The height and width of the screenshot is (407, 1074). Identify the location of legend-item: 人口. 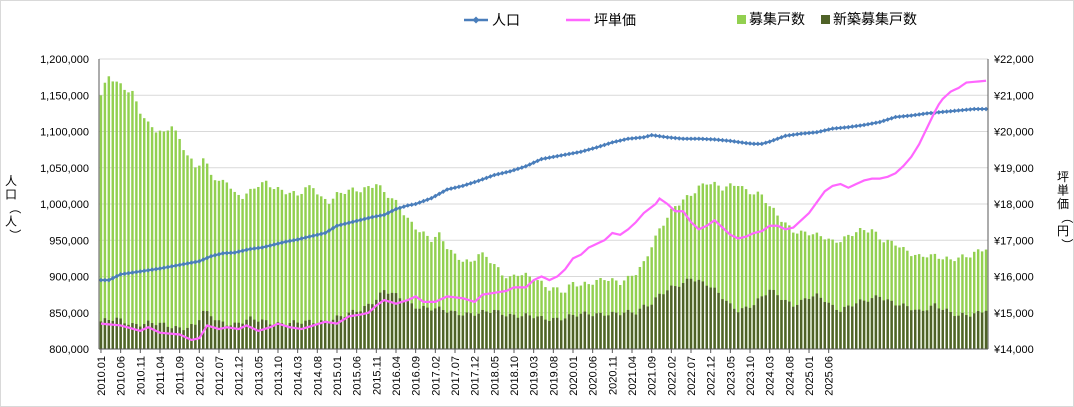
(492, 21).